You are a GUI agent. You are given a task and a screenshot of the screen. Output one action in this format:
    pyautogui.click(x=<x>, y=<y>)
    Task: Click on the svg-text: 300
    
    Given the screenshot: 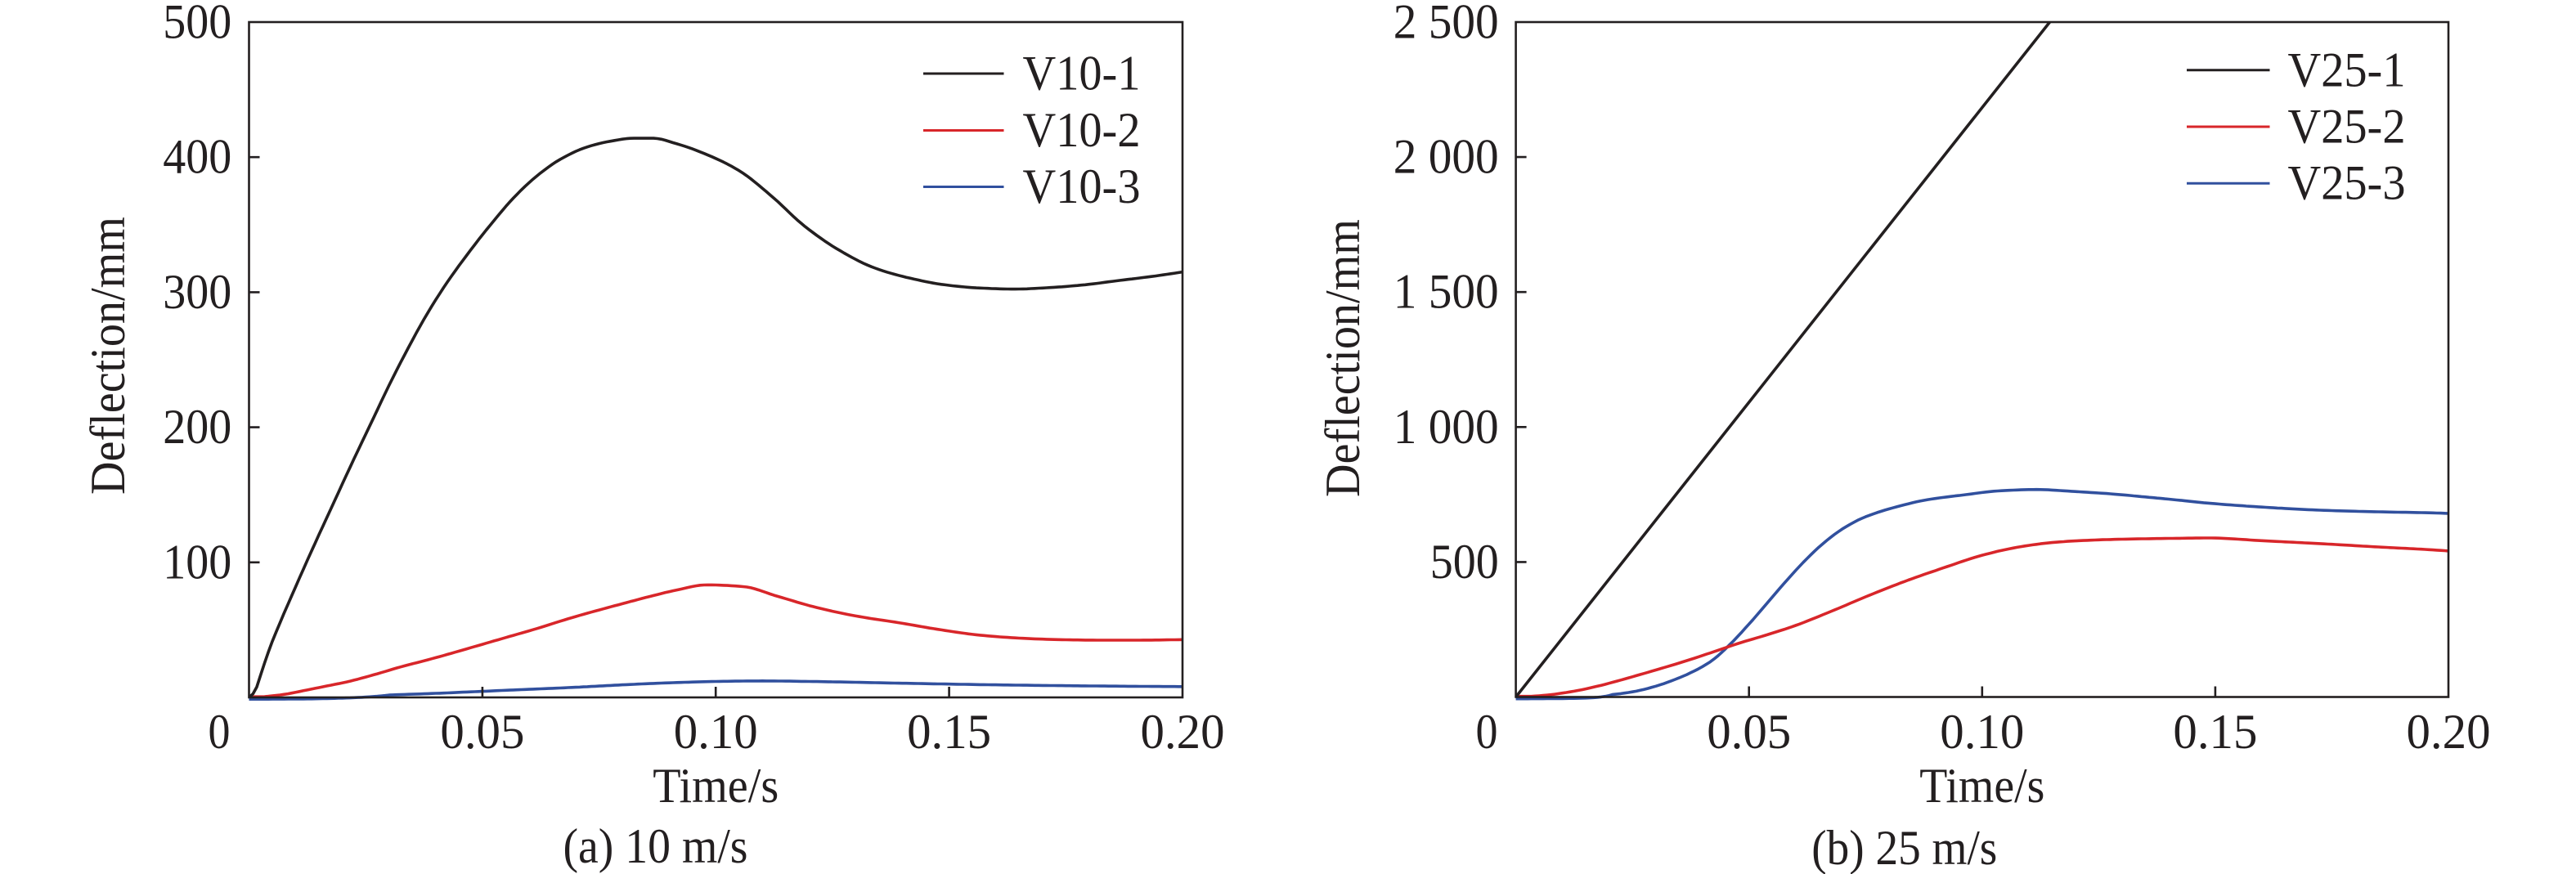 What is the action you would take?
    pyautogui.click(x=197, y=292)
    